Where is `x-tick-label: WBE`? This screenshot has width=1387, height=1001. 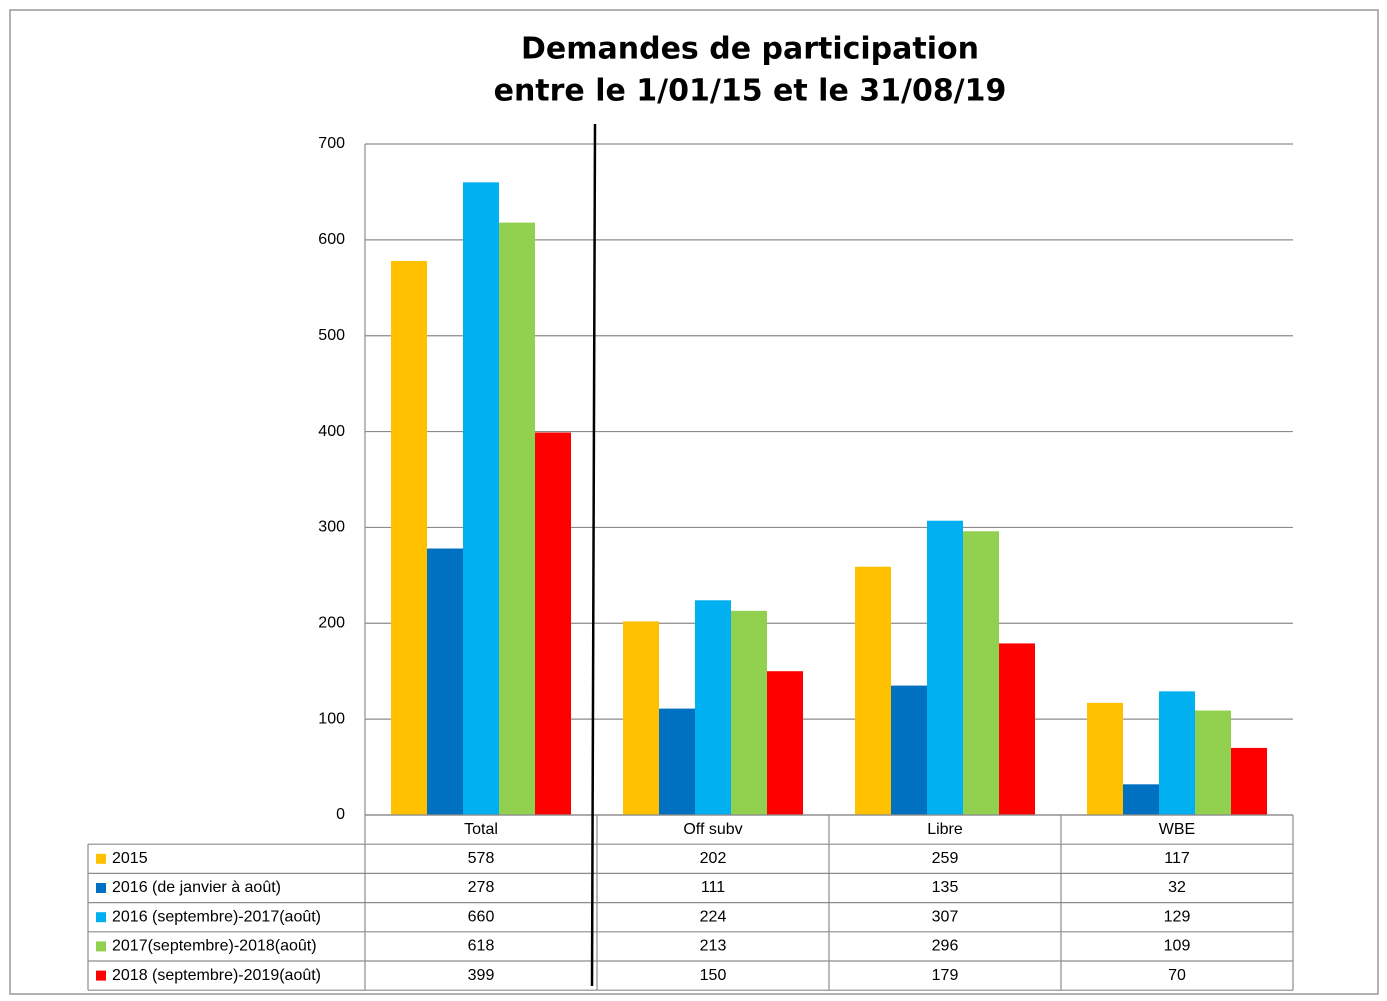 x-tick-label: WBE is located at coordinates (1177, 829).